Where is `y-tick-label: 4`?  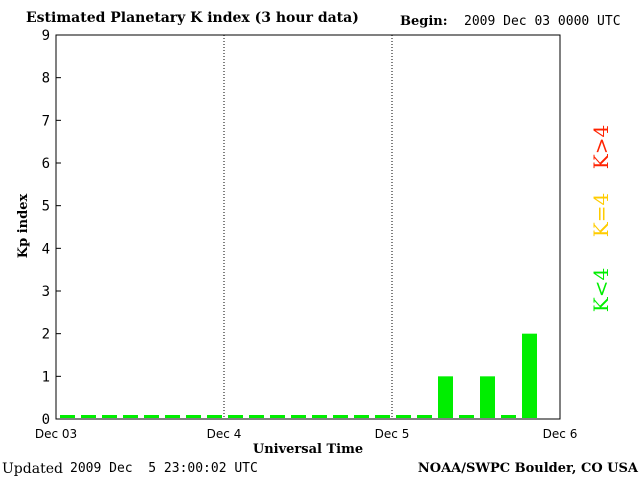 y-tick-label: 4 is located at coordinates (46, 249).